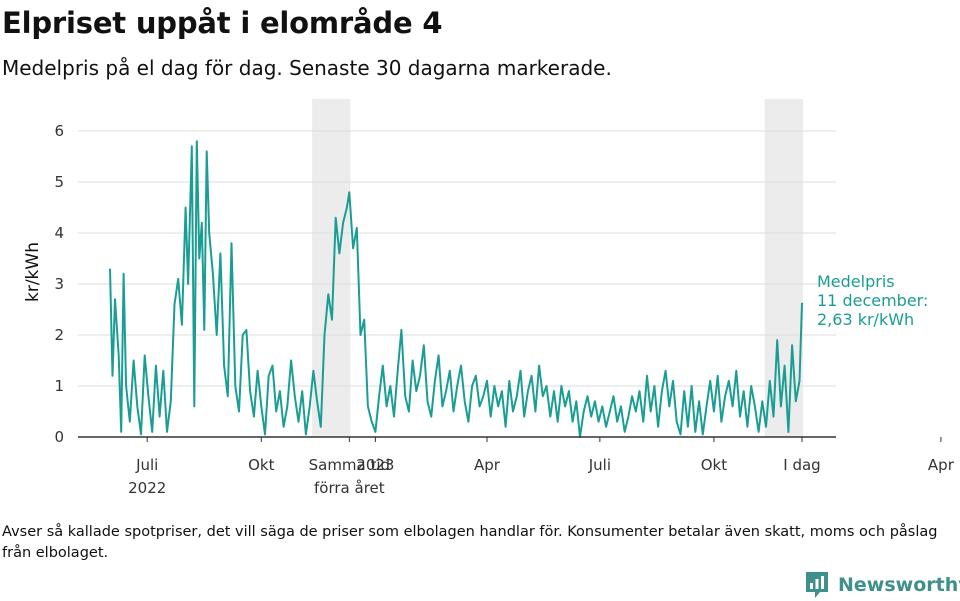 Image resolution: width=960 pixels, height=601 pixels. I want to click on callout-line-1: 11 december:, so click(872, 300).